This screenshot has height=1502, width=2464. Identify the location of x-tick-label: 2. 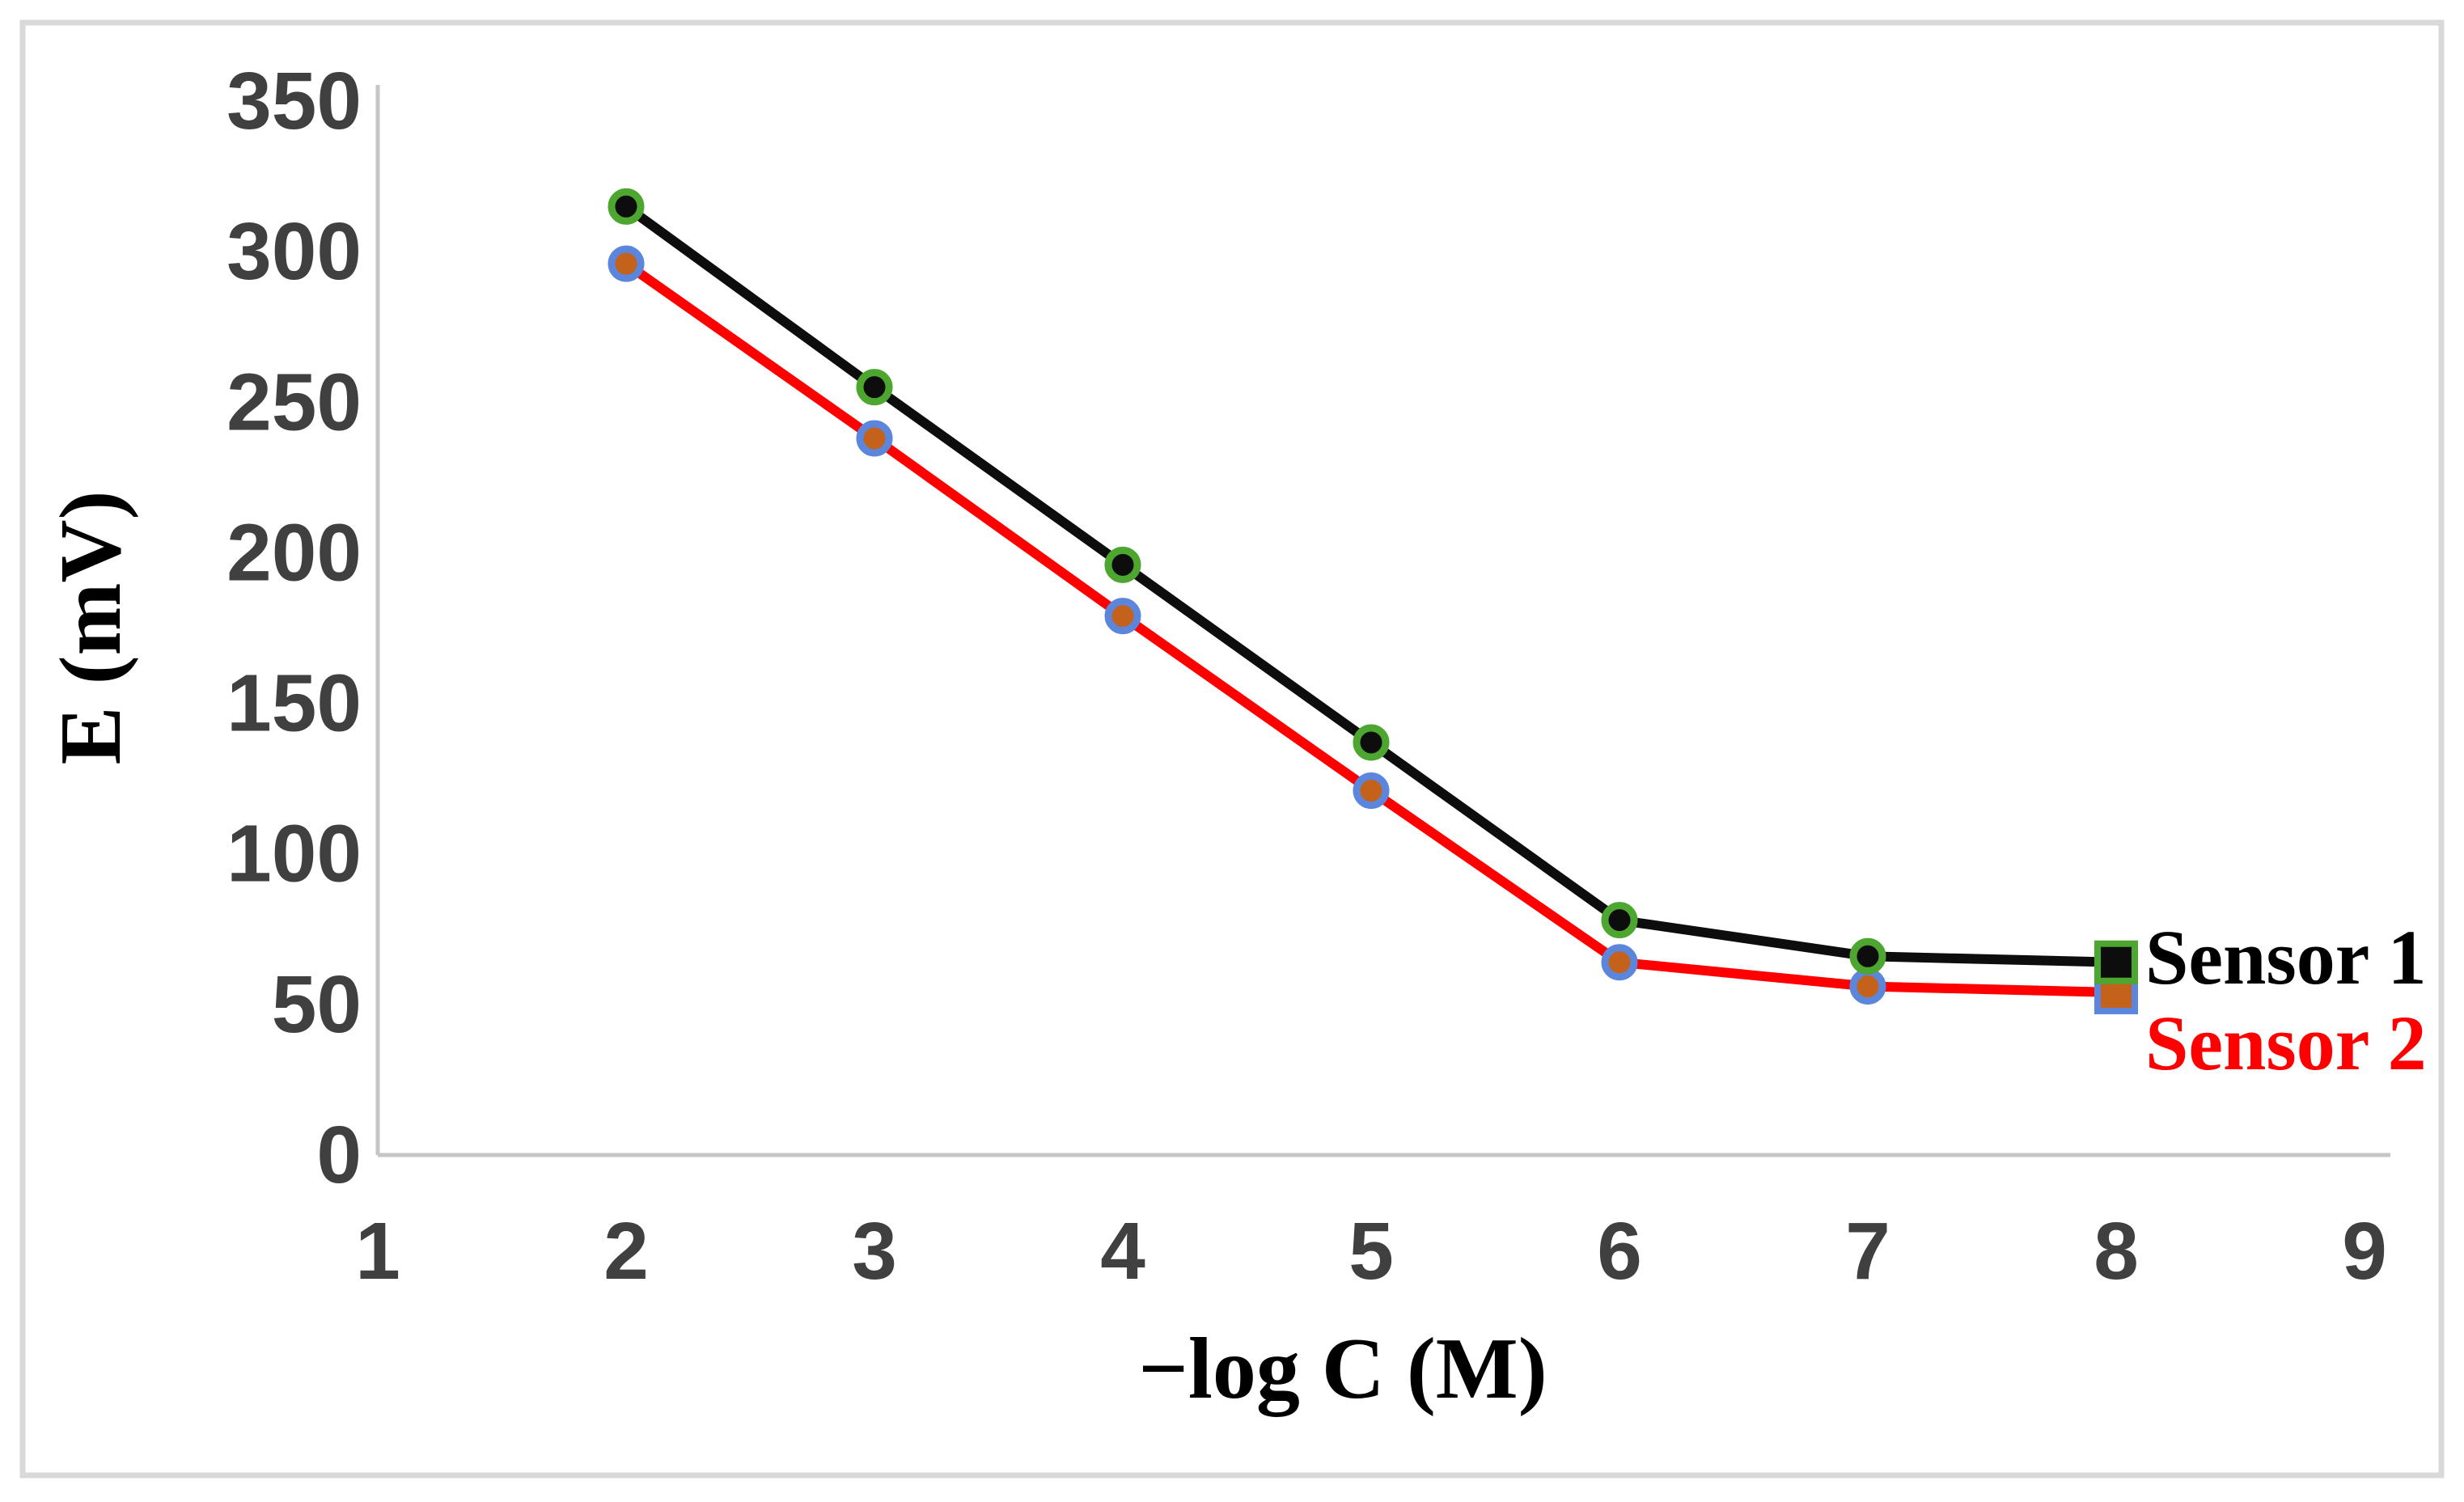
(626, 1251).